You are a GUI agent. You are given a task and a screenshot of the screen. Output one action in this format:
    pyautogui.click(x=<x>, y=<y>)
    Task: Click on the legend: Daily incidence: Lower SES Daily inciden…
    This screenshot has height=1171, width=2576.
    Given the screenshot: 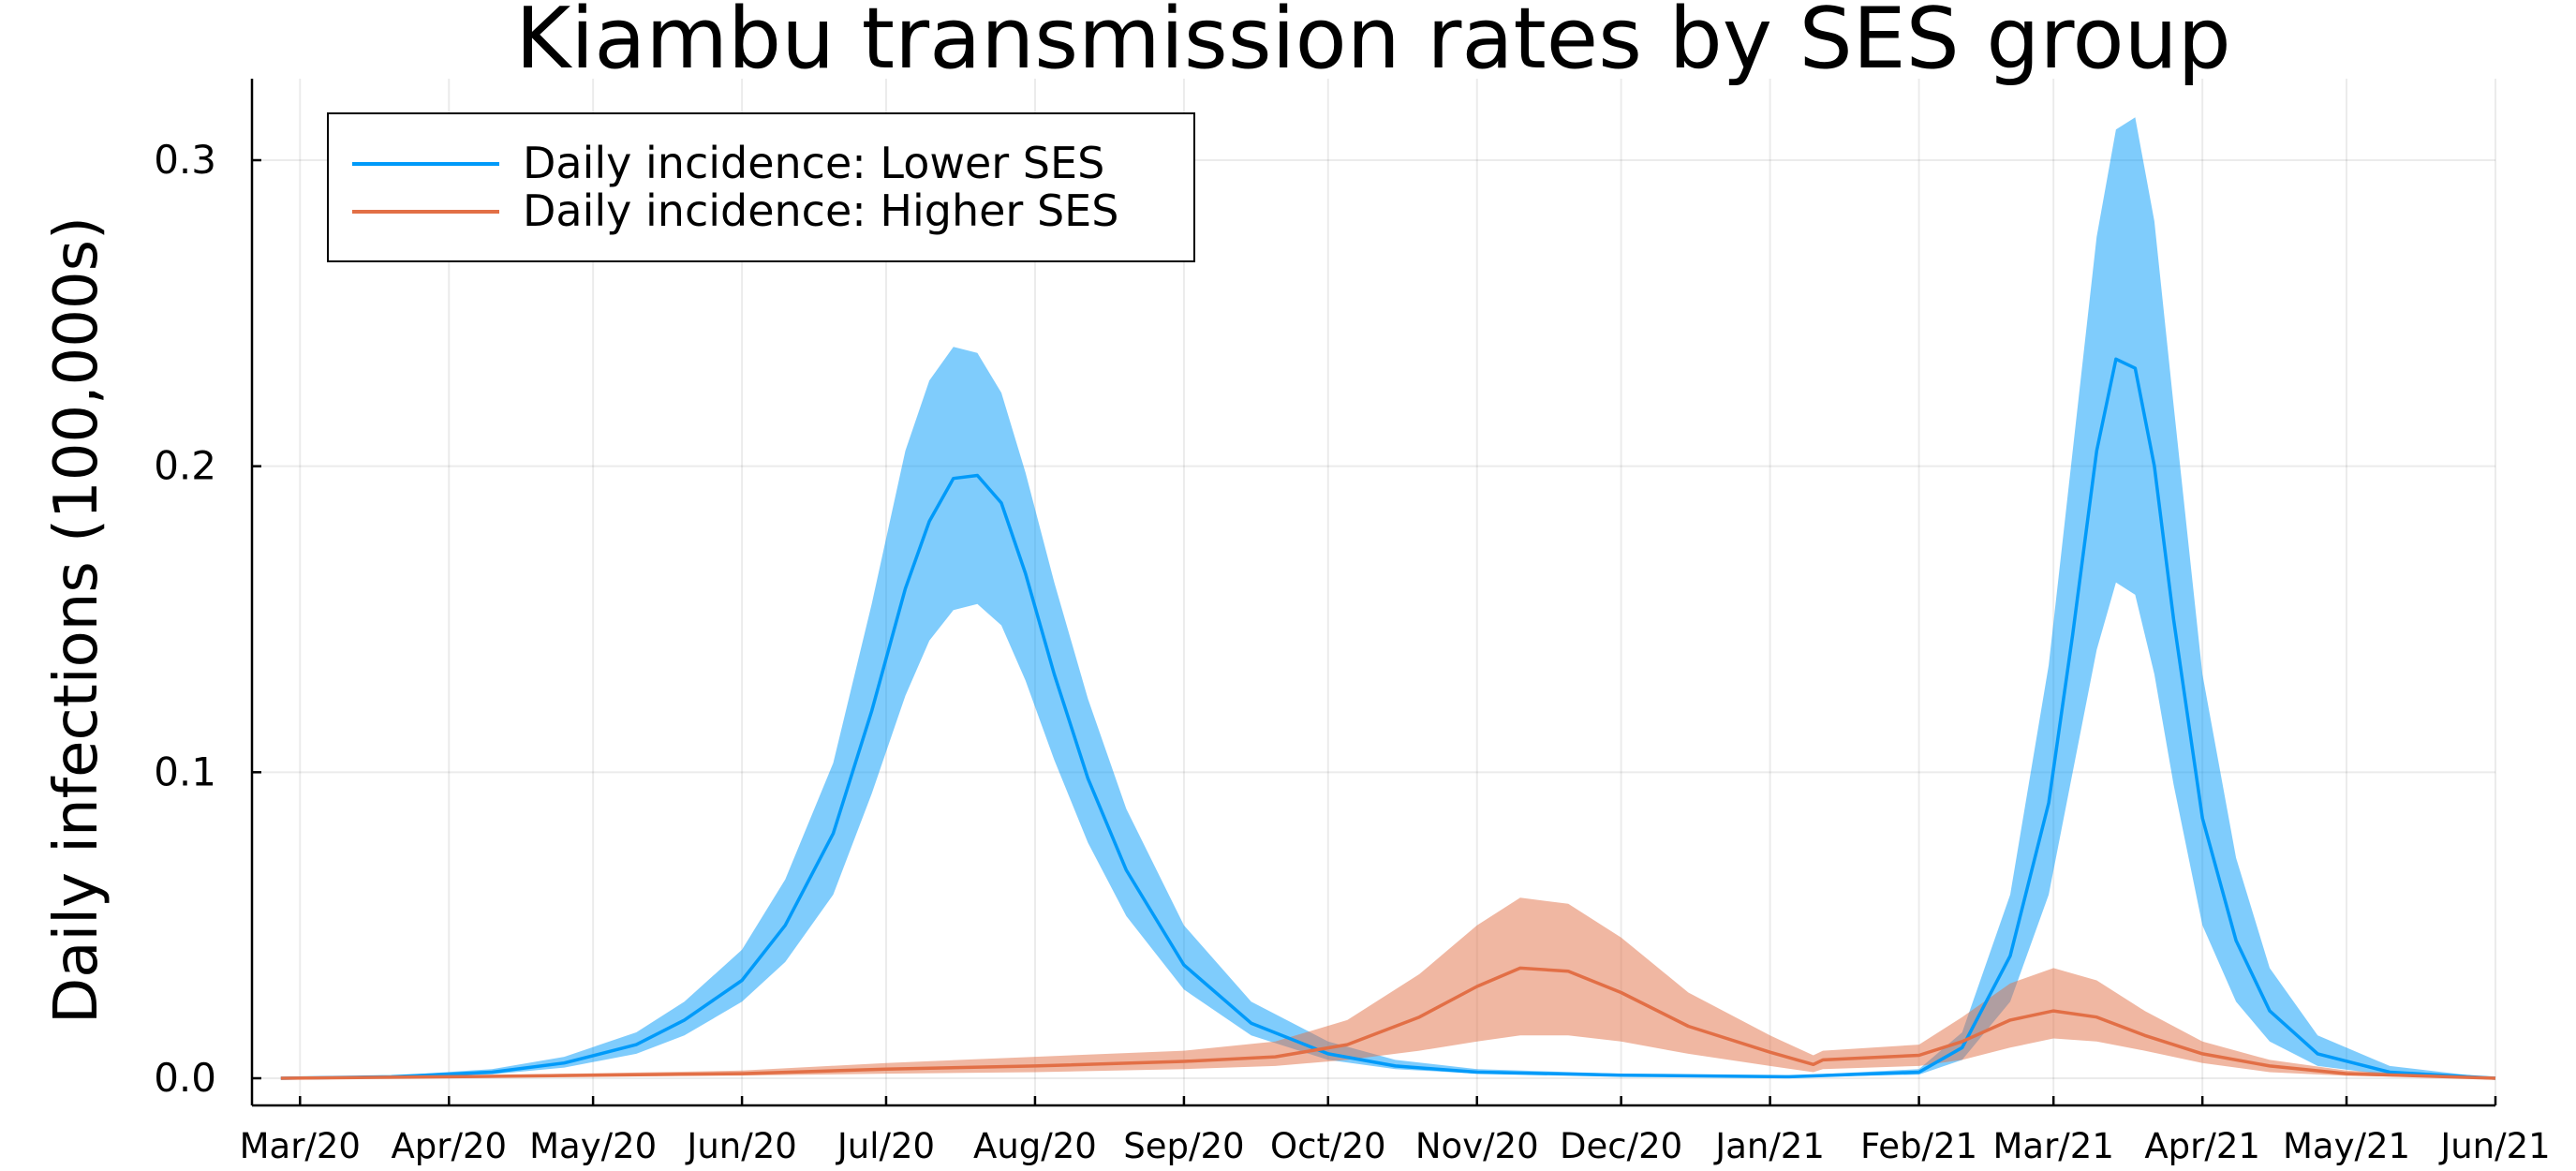 What is the action you would take?
    pyautogui.click(x=761, y=187)
    